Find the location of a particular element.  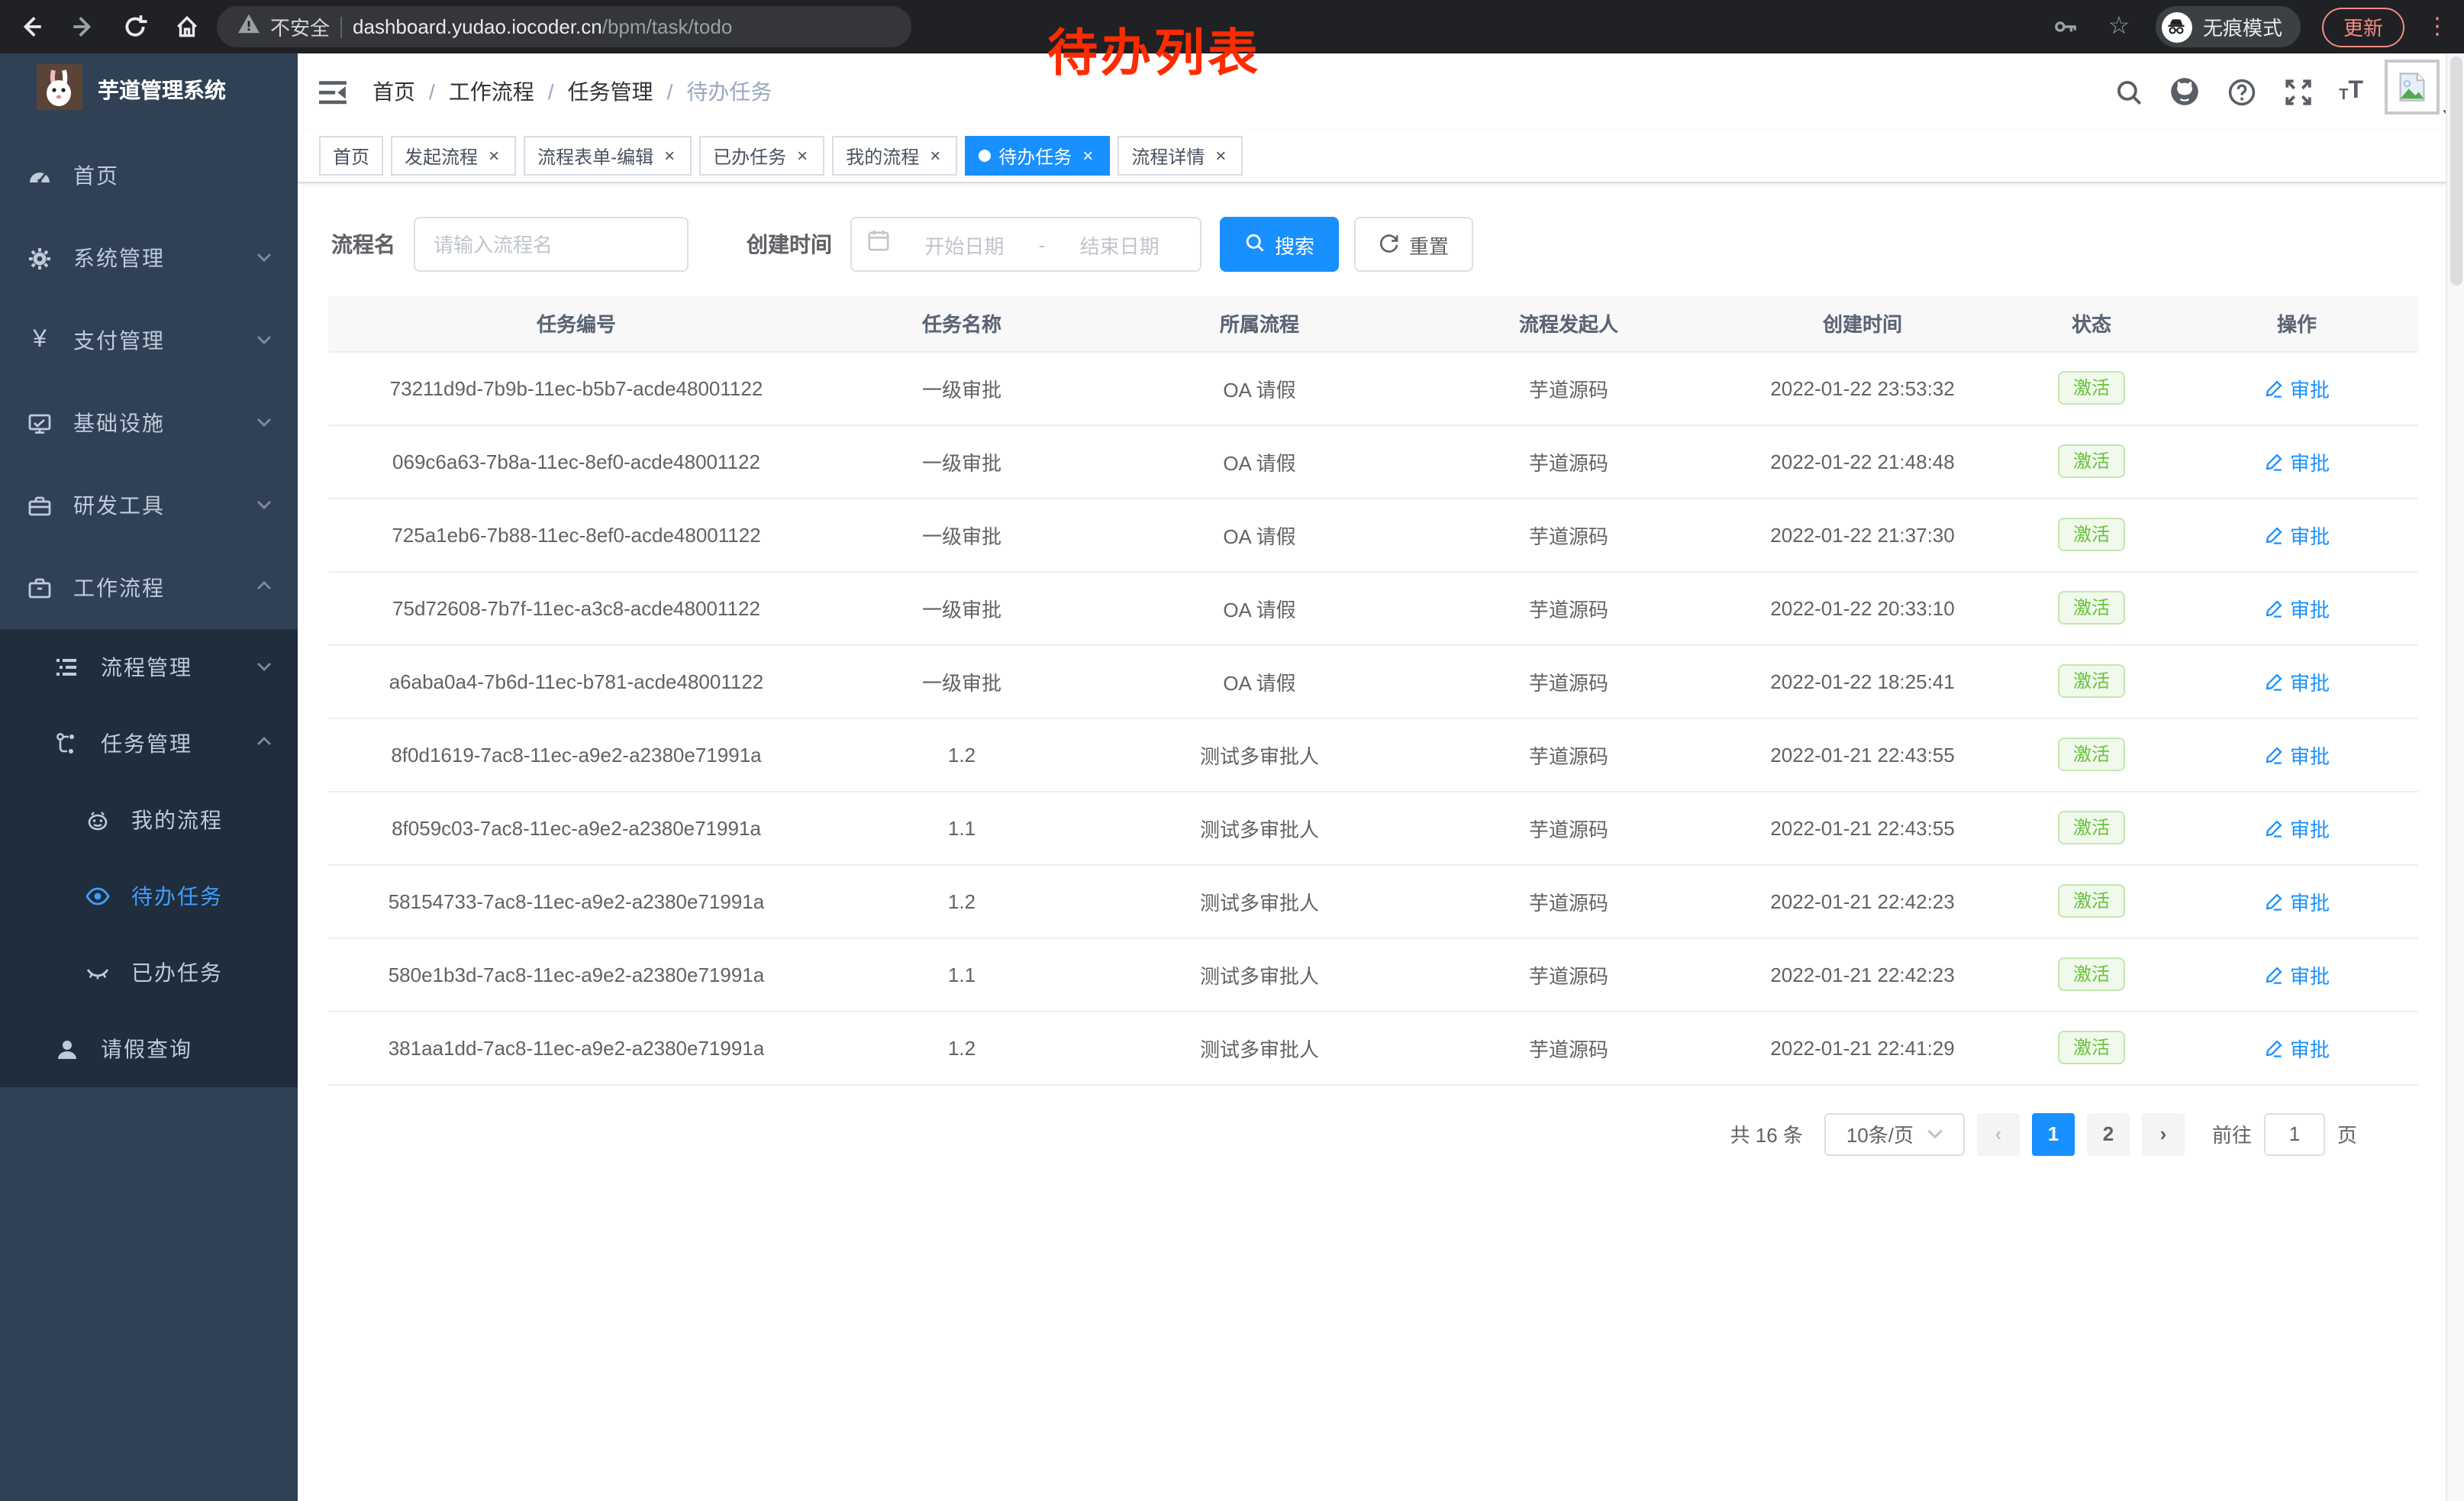

page-scrollbar is located at coordinates (2455, 777).